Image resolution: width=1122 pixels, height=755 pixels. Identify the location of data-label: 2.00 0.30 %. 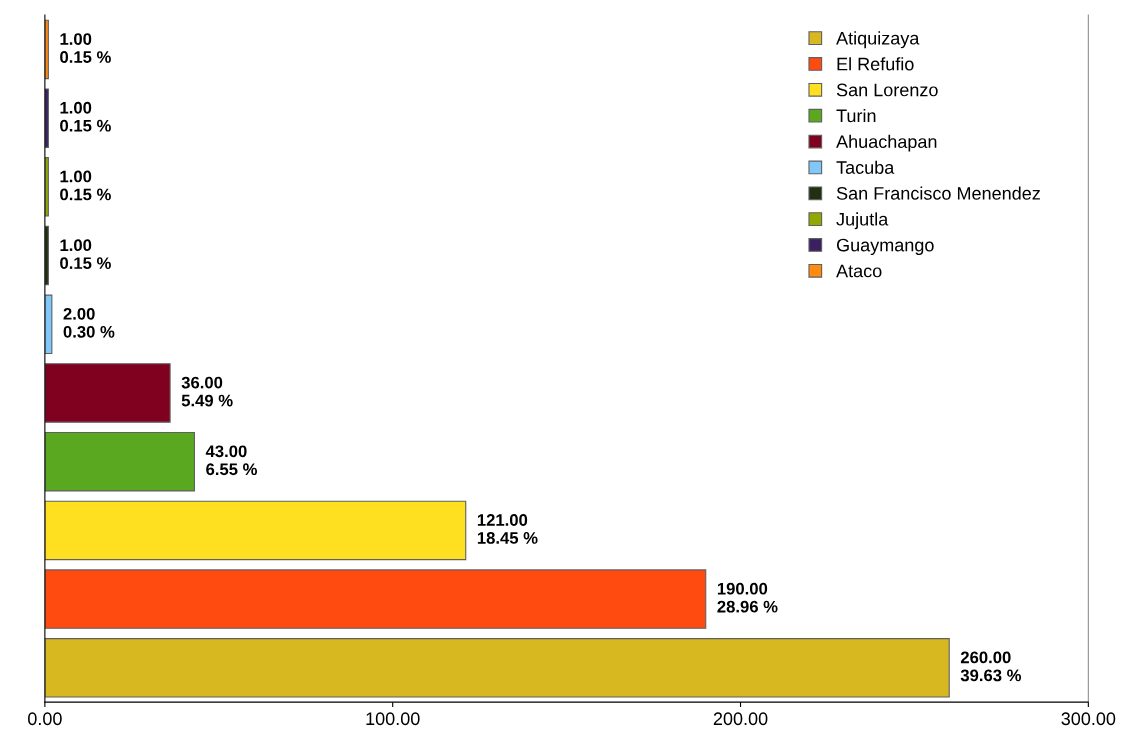
(89, 322).